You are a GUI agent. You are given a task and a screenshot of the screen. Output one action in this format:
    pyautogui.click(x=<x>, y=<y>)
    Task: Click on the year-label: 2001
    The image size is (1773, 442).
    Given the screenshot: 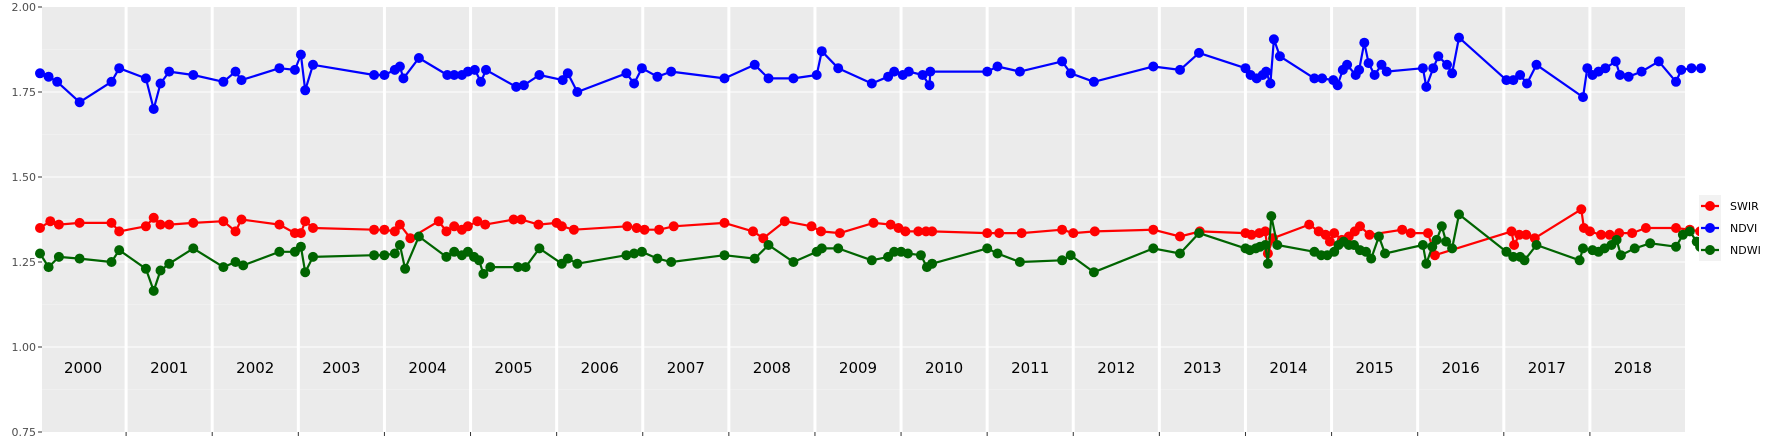 What is the action you would take?
    pyautogui.click(x=169, y=368)
    